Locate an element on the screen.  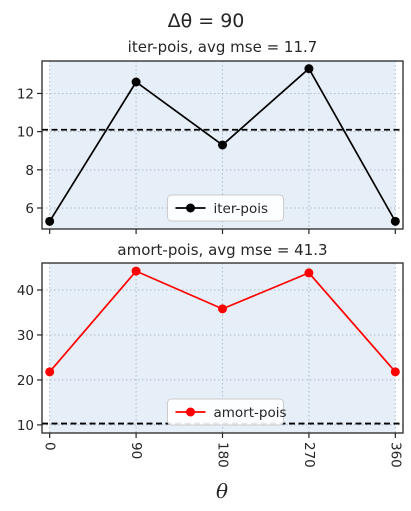
ax1-legend-box is located at coordinates (225, 208).